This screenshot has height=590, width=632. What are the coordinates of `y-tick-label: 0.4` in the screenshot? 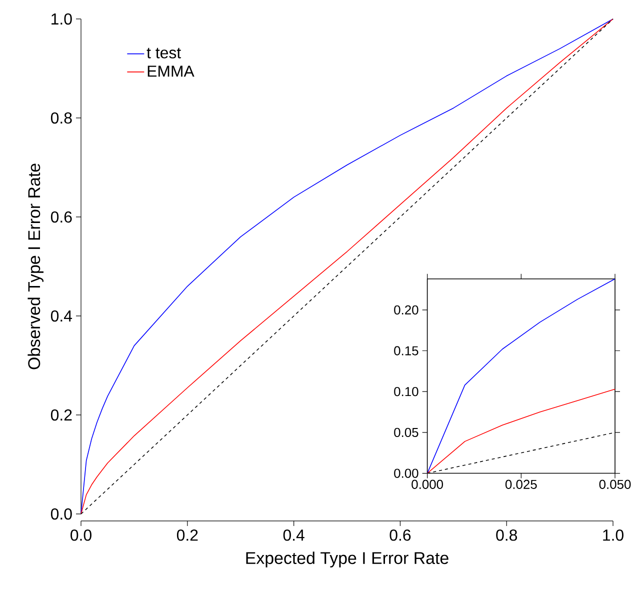 It's located at (61, 316).